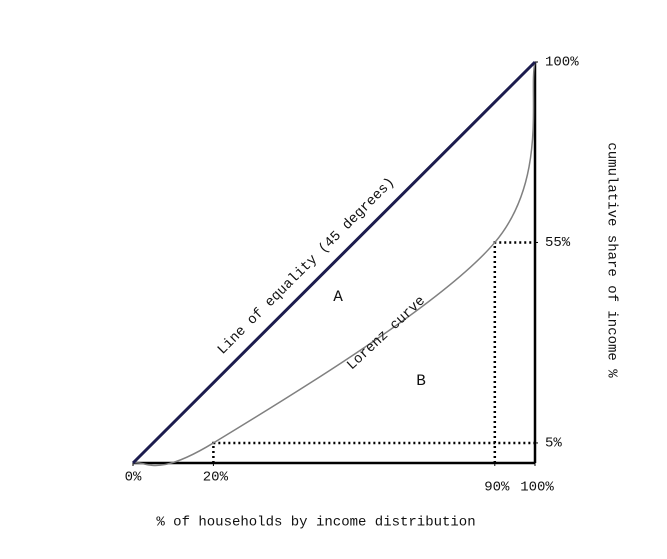 The image size is (667, 559). Describe the element at coordinates (611, 260) in the screenshot. I see `y-axis-title: cumulative share of income %` at that location.